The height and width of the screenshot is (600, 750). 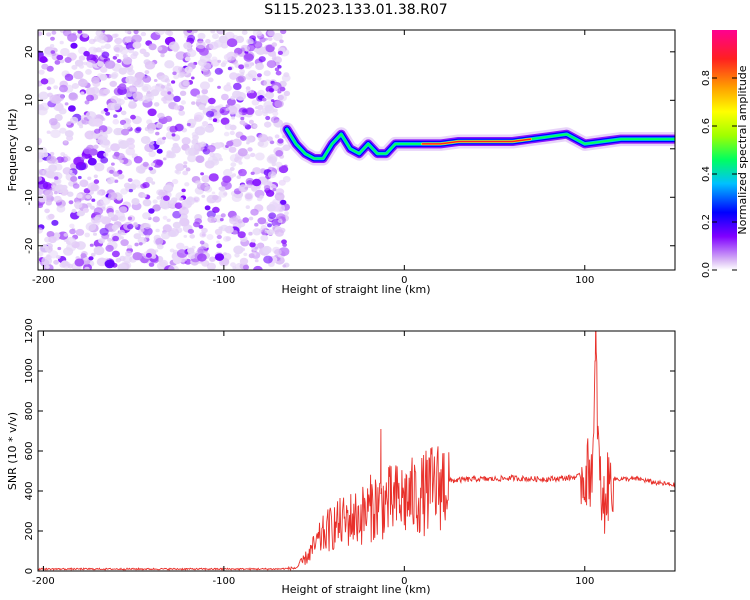 What do you see at coordinates (43, 581) in the screenshot?
I see `snr-xtick-label: -200` at bounding box center [43, 581].